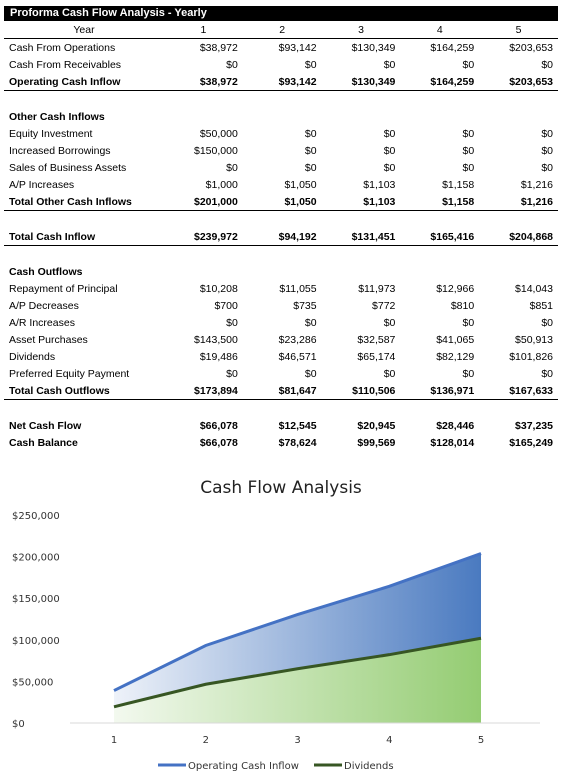 Image resolution: width=562 pixels, height=780 pixels. Describe the element at coordinates (62, 47) in the screenshot. I see `row-label: Cash From Operations` at that location.